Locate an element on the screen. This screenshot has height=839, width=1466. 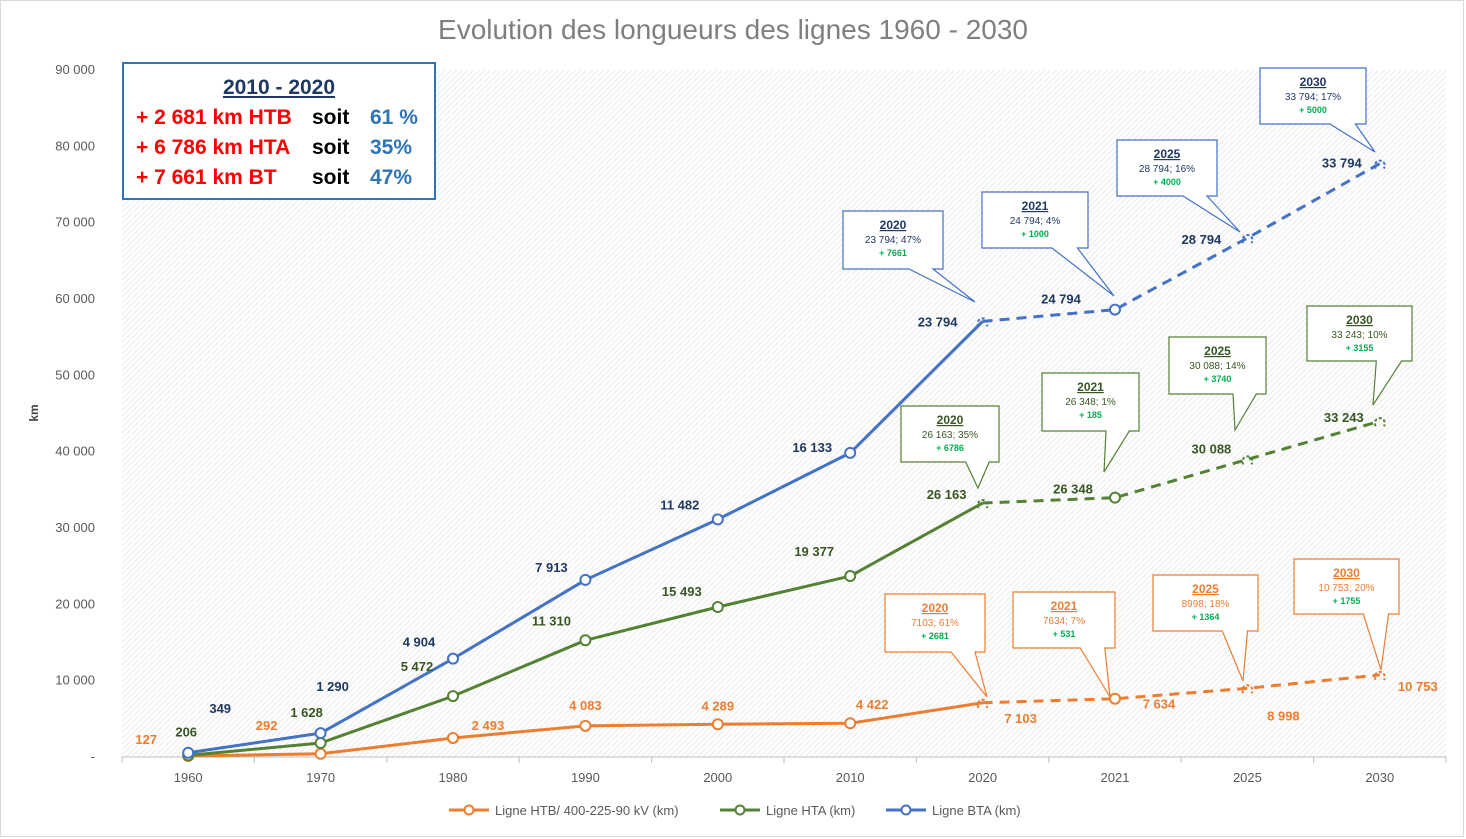
data-label-0-2020: 7 103 is located at coordinates (1020, 718).